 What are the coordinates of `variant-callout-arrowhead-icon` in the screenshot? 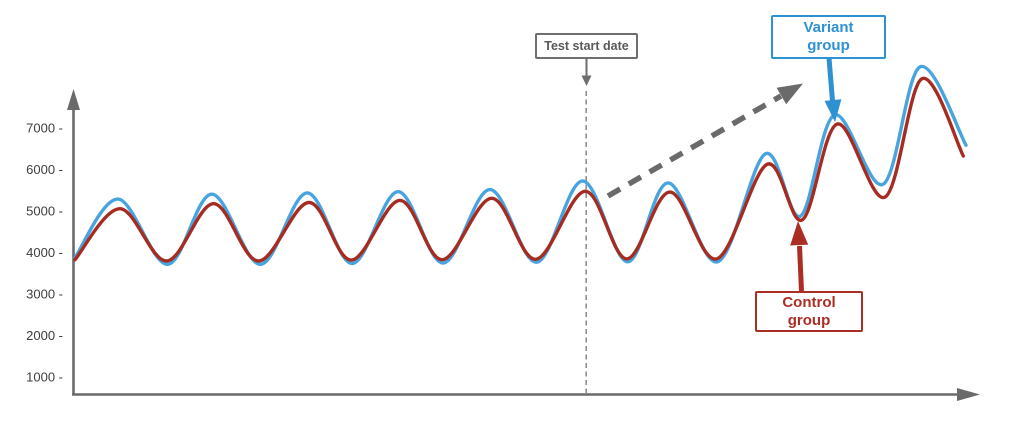 It's located at (833, 110).